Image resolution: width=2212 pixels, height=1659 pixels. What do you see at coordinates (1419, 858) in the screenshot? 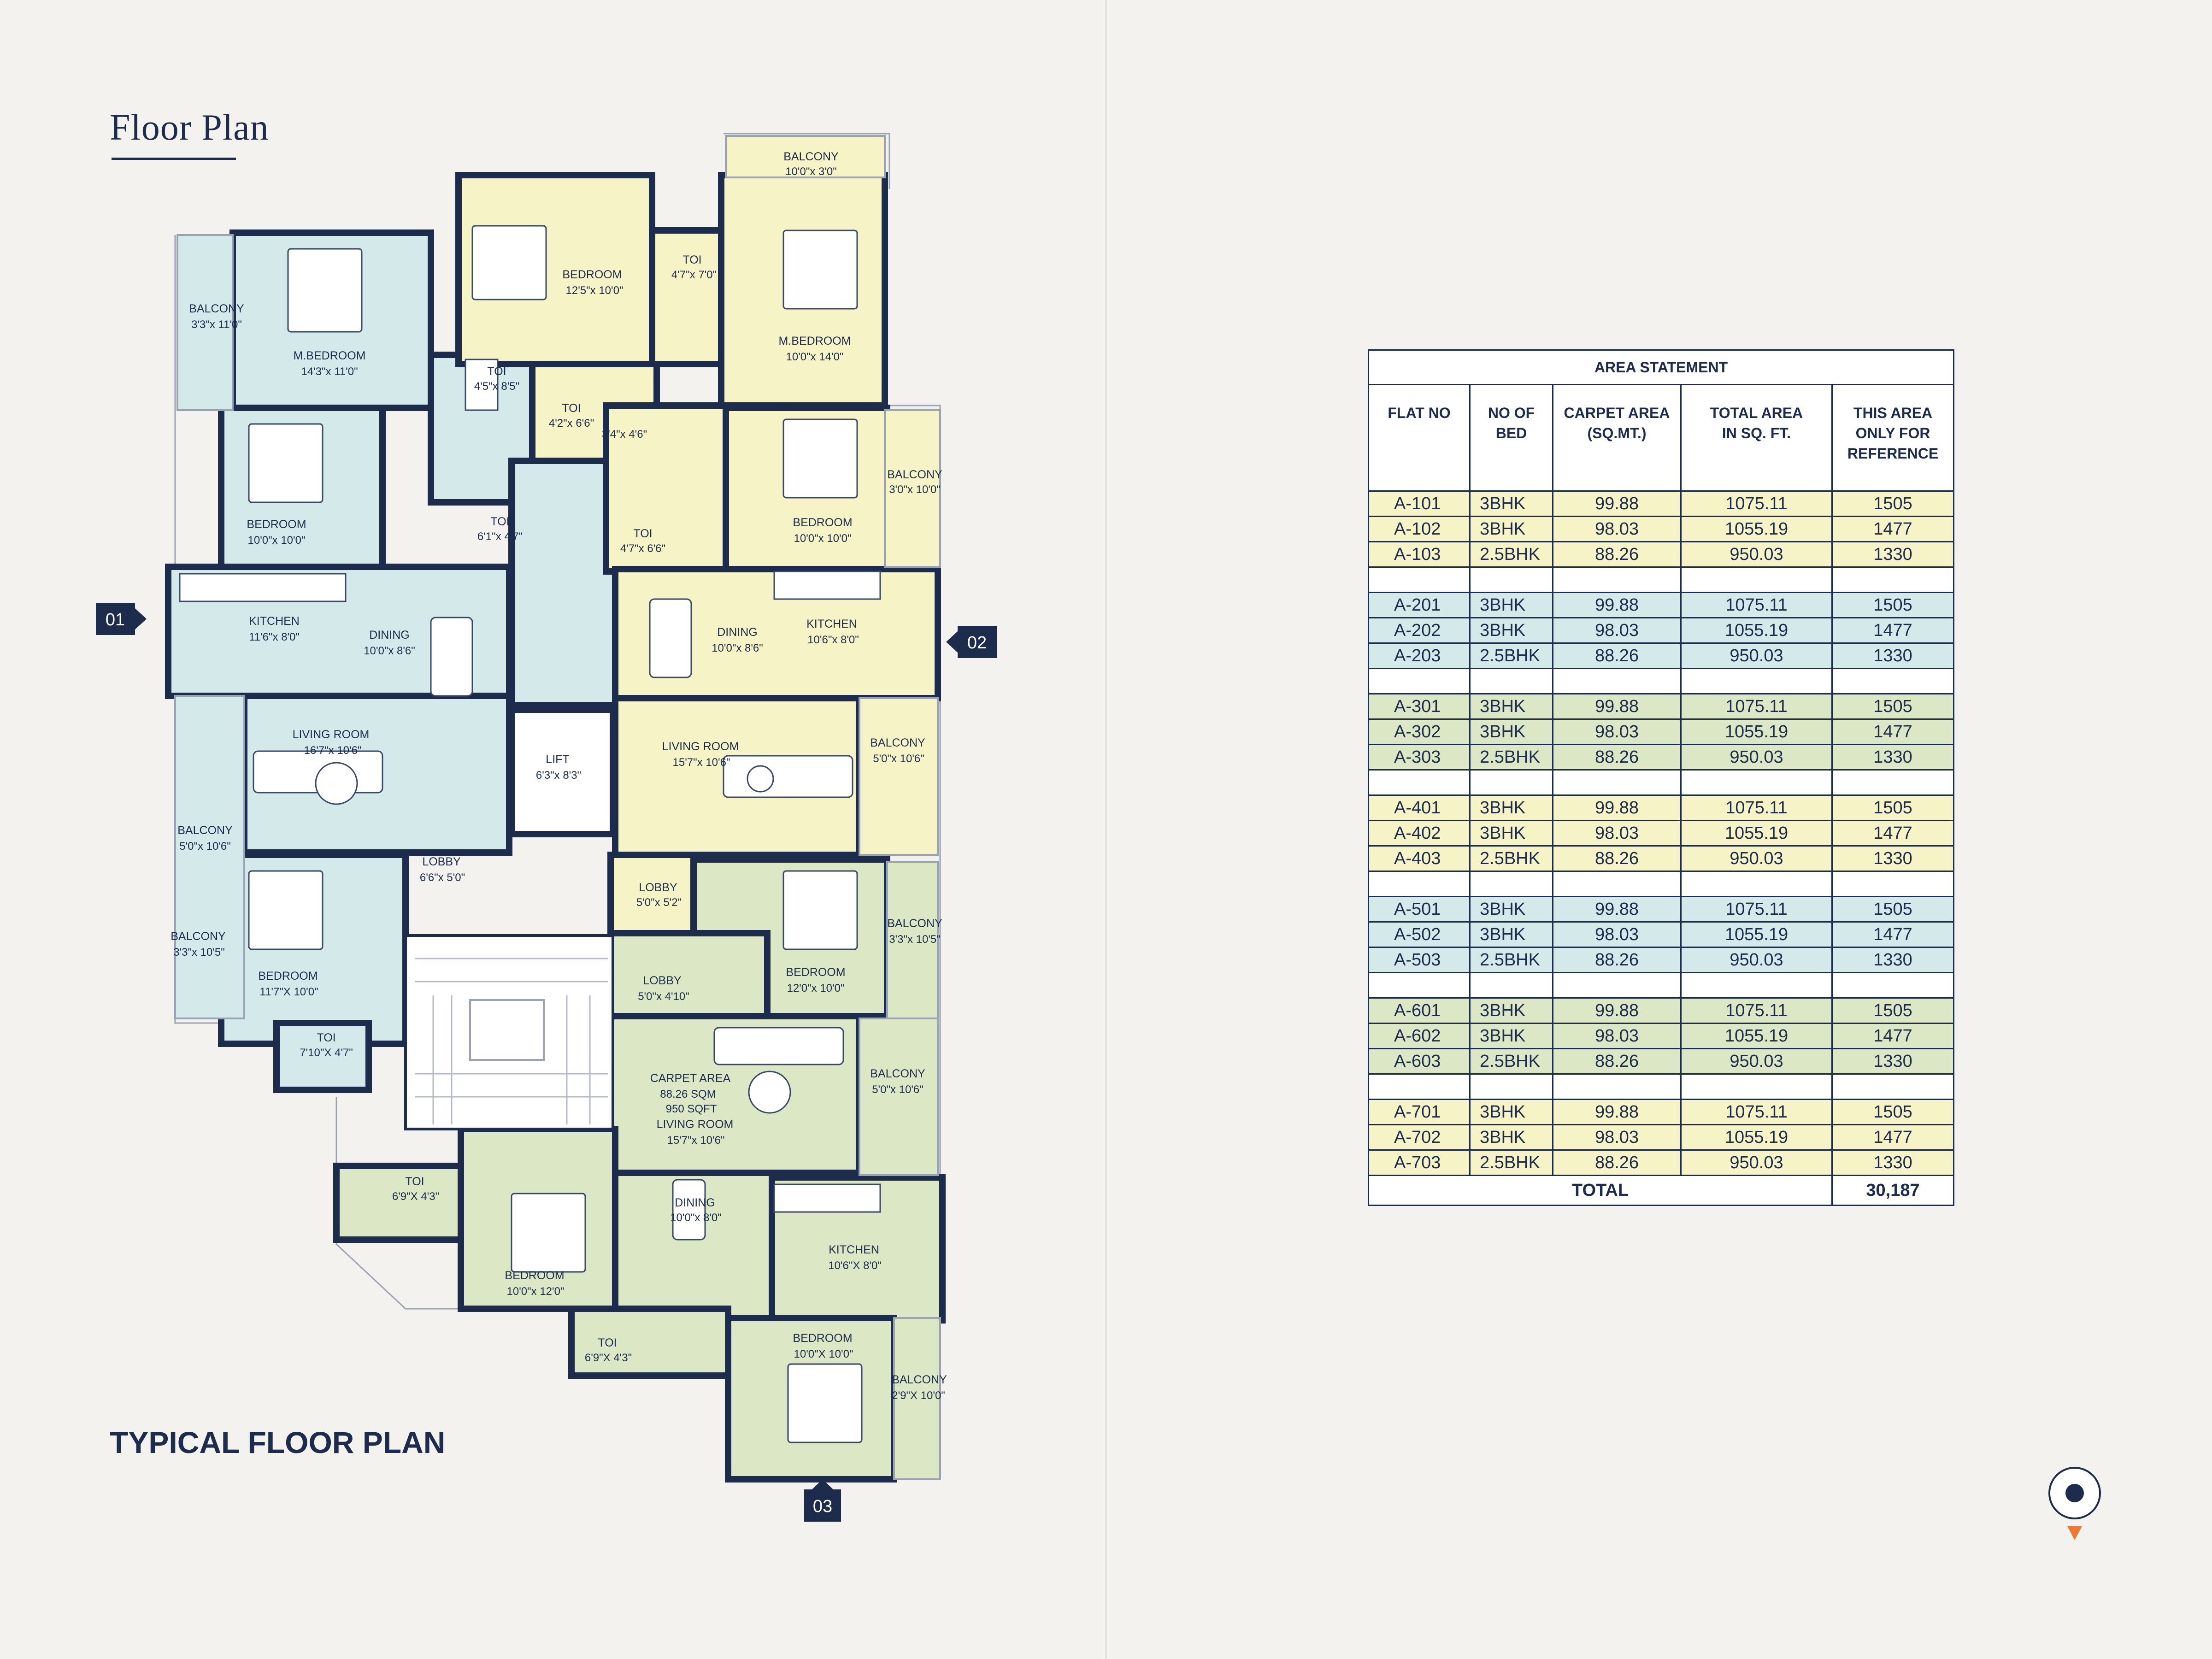
I see `cell-flat: A-403` at bounding box center [1419, 858].